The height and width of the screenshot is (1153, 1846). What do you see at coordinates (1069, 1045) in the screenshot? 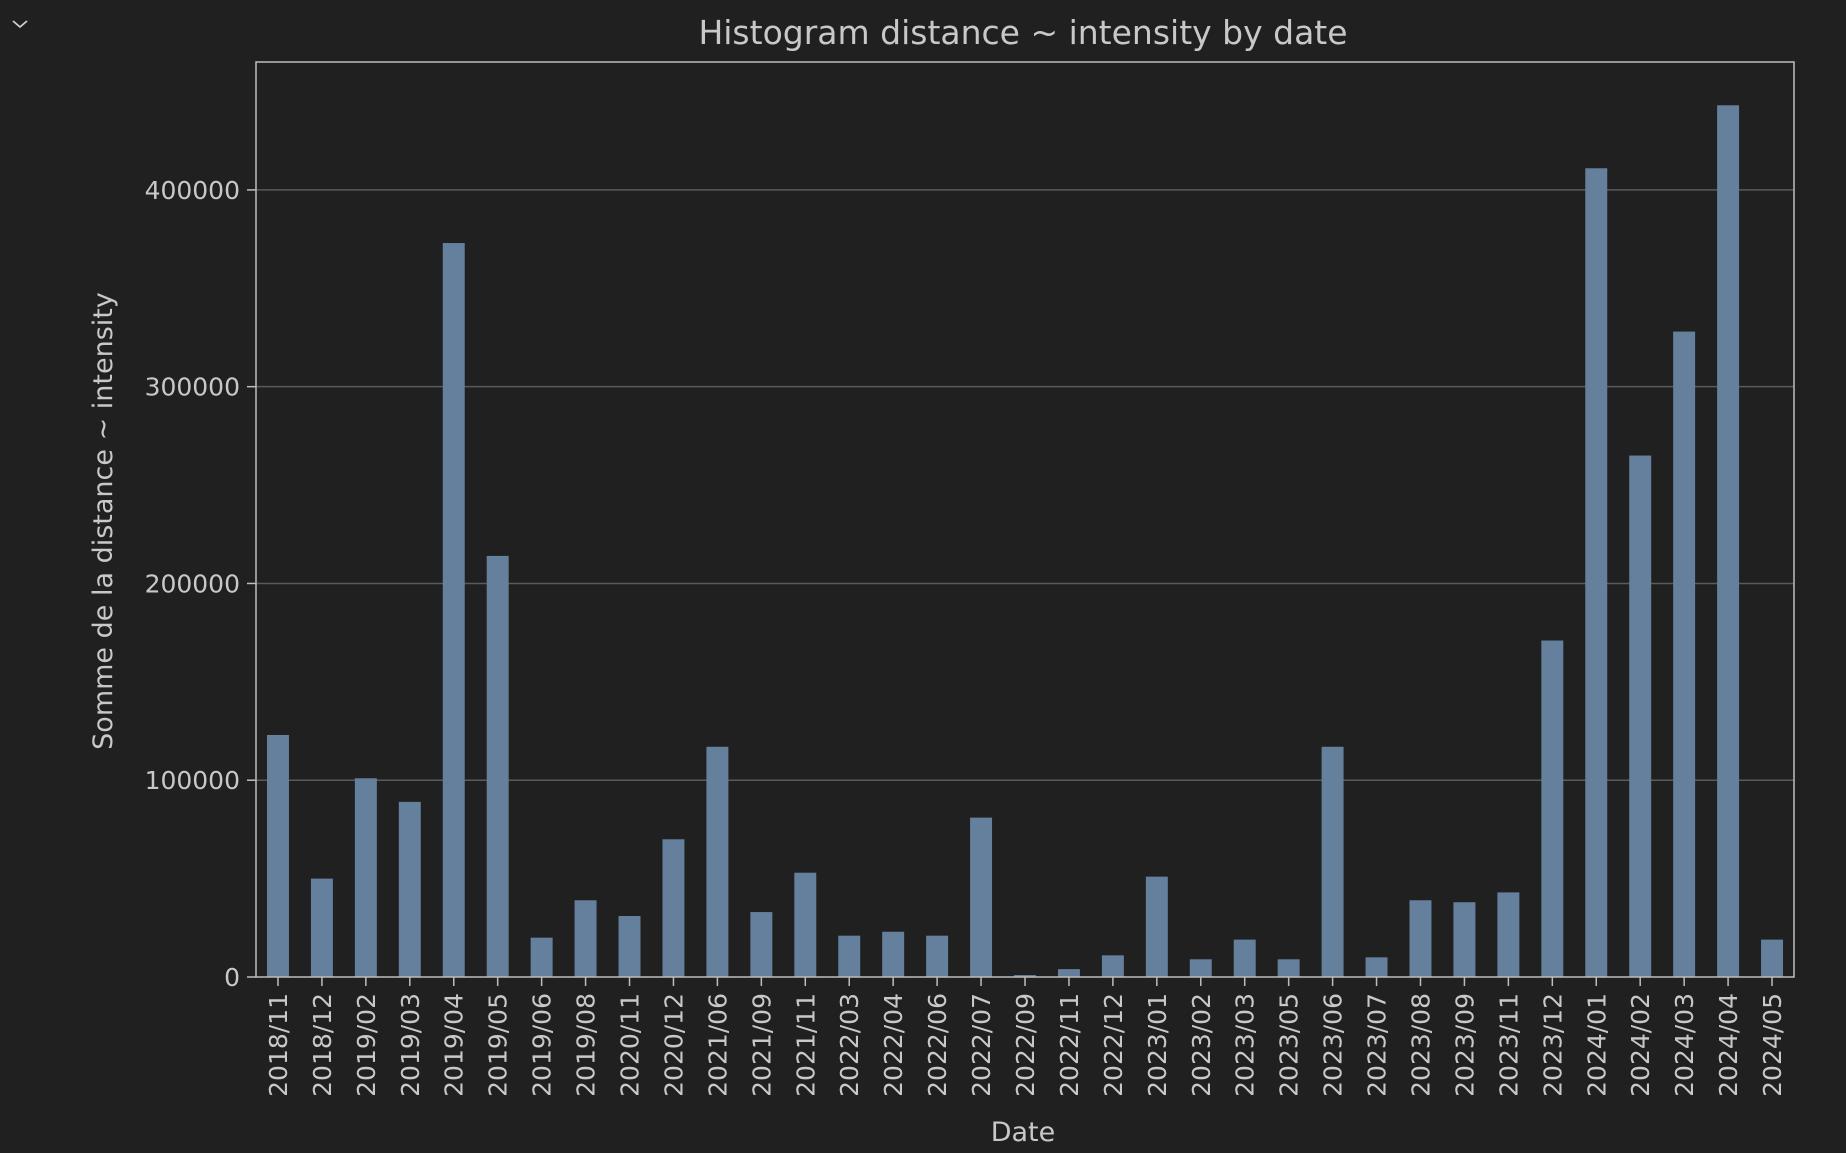
I see `x-tick-label: 2022/11` at bounding box center [1069, 1045].